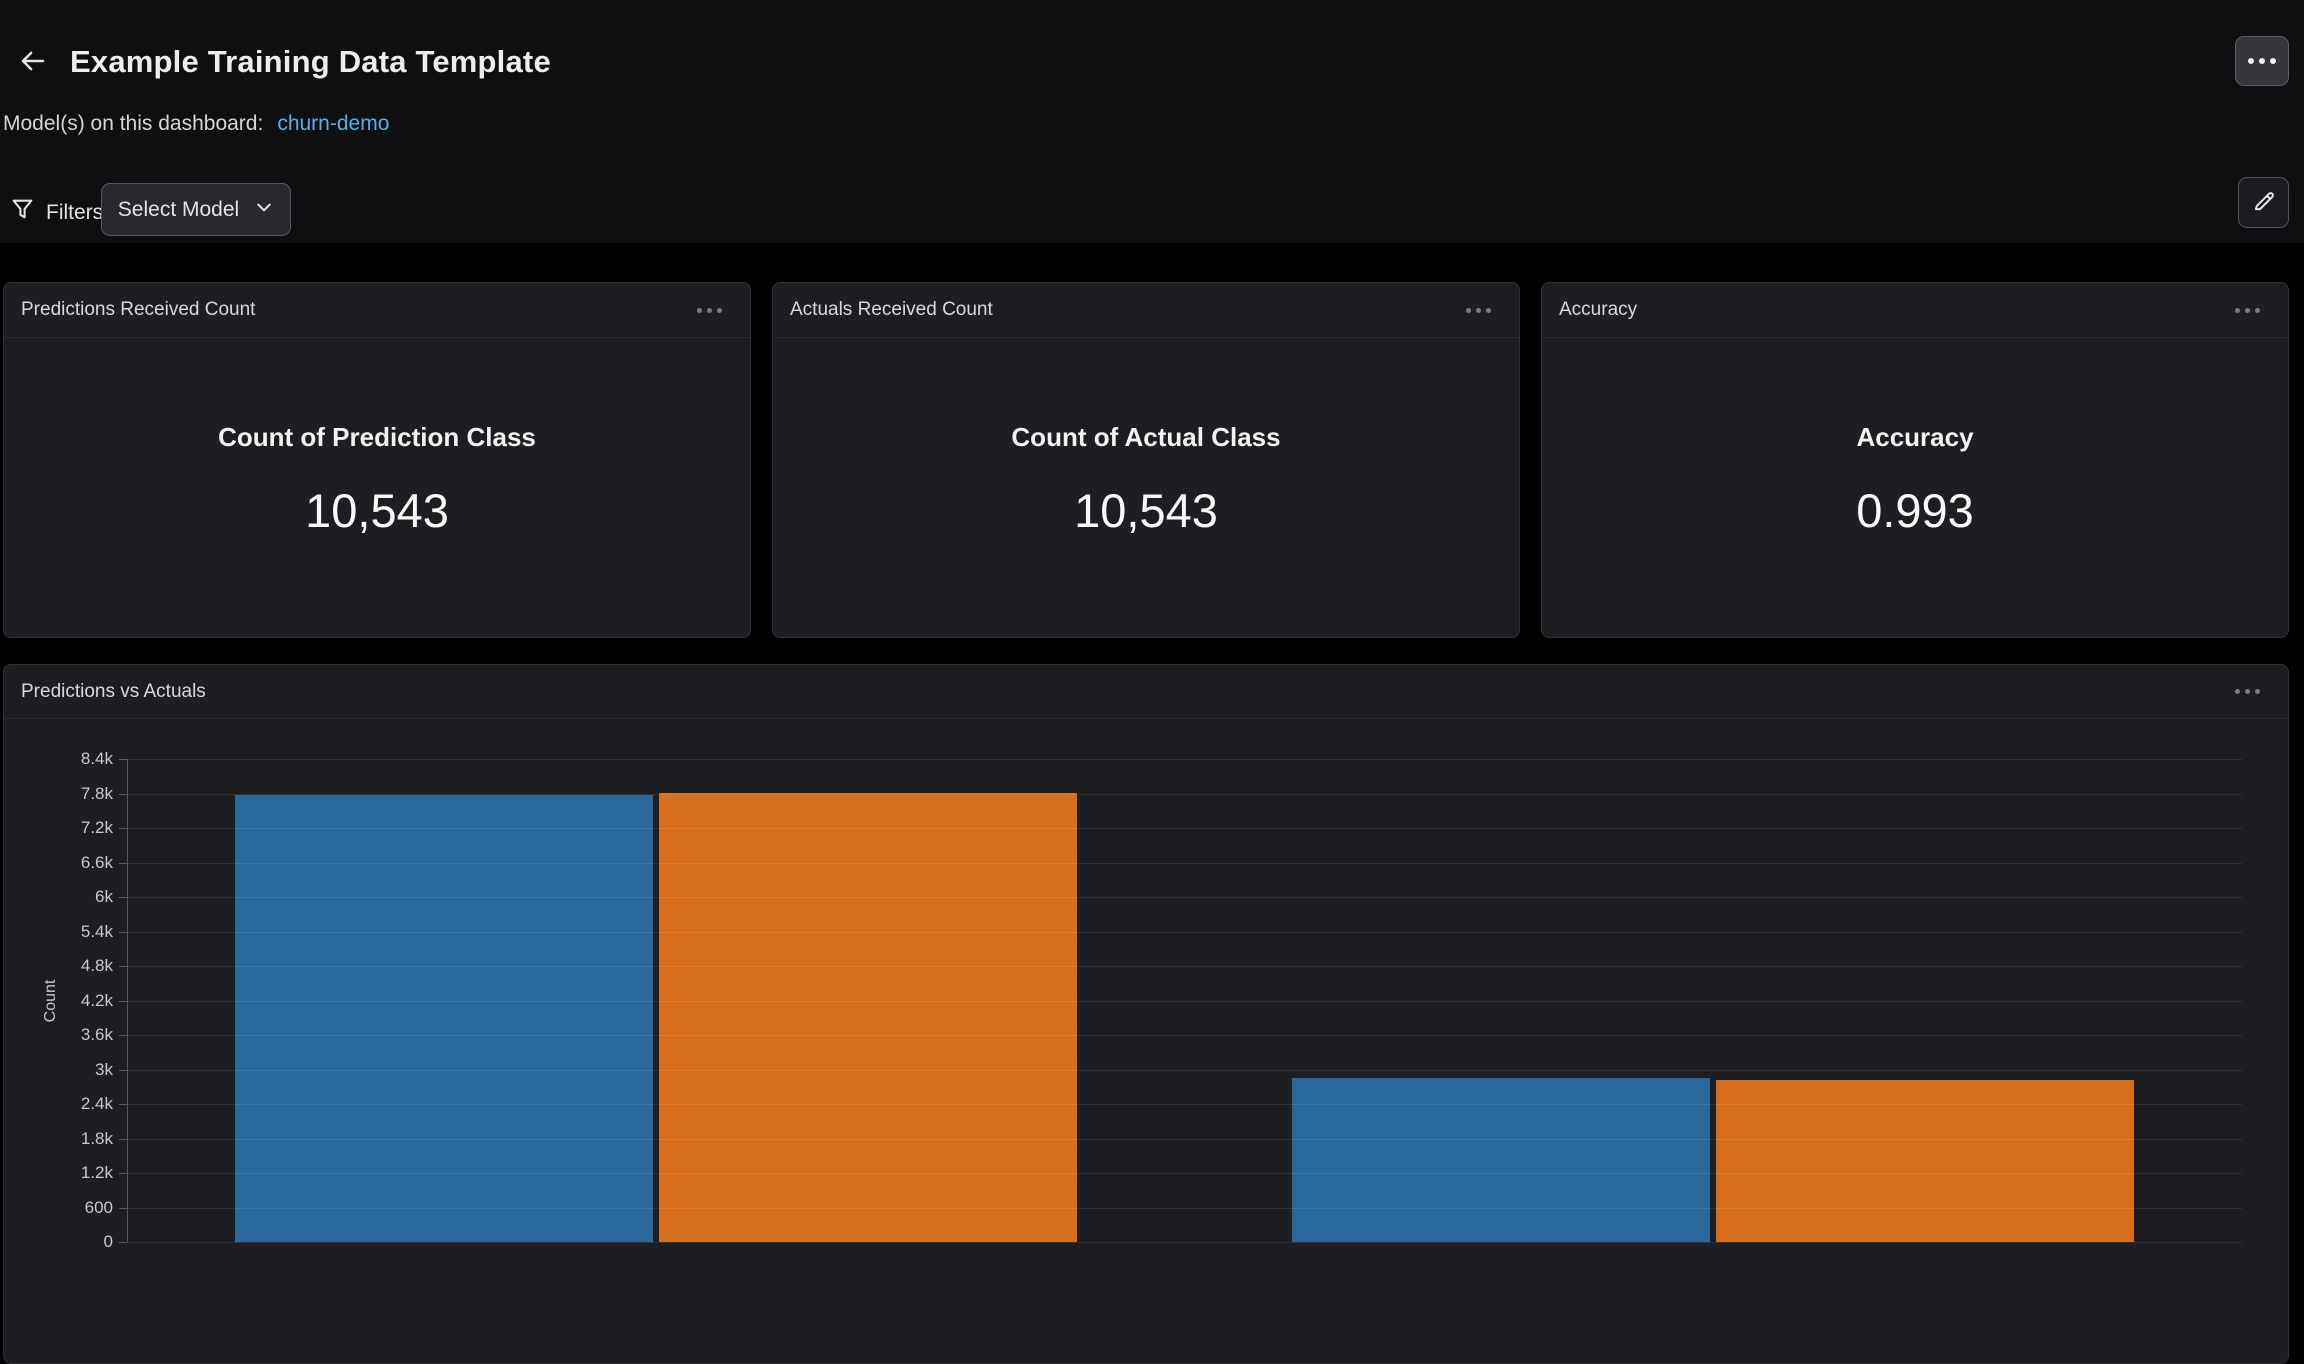 The height and width of the screenshot is (1364, 2304). What do you see at coordinates (96, 931) in the screenshot?
I see `y-tick-label: 5.4k` at bounding box center [96, 931].